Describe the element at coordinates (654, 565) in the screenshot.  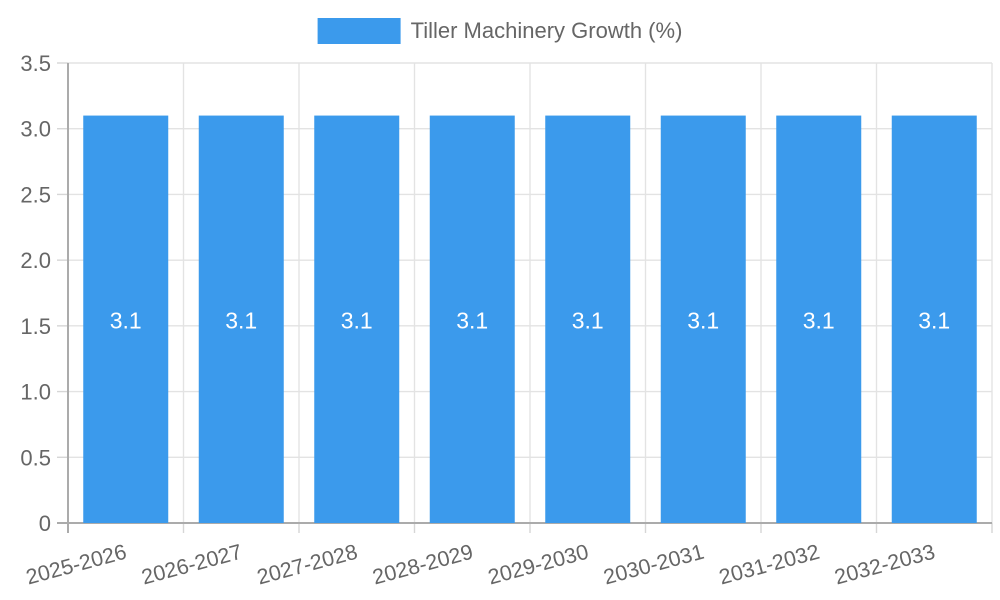
I see `x-tick-label: 2030-2031` at that location.